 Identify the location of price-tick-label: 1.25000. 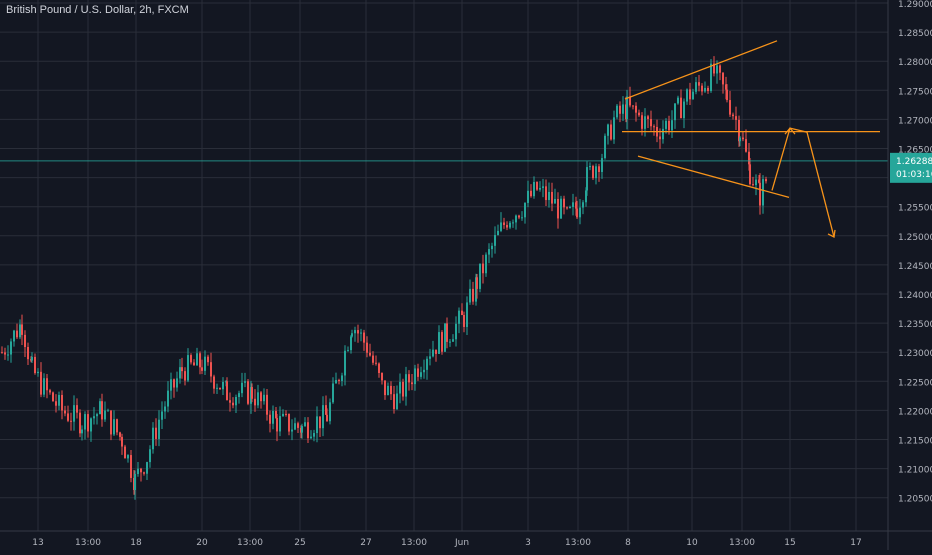
(915, 238).